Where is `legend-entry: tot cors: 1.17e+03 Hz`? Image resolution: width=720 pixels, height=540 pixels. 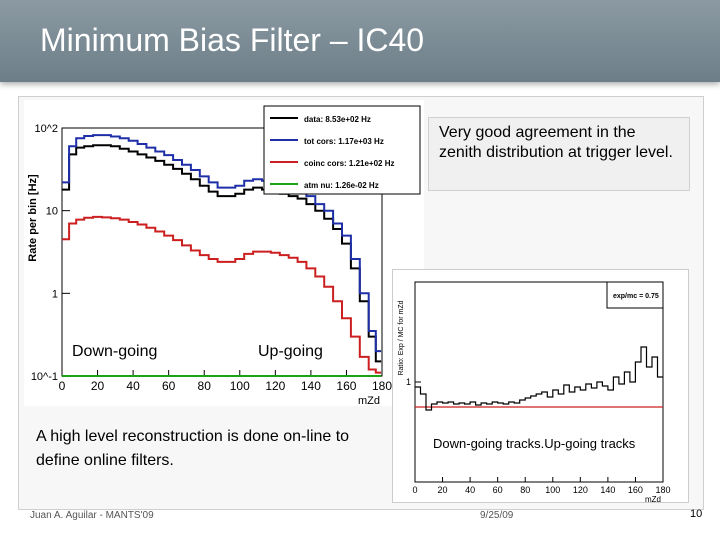
legend-entry: tot cors: 1.17e+03 Hz is located at coordinates (344, 141).